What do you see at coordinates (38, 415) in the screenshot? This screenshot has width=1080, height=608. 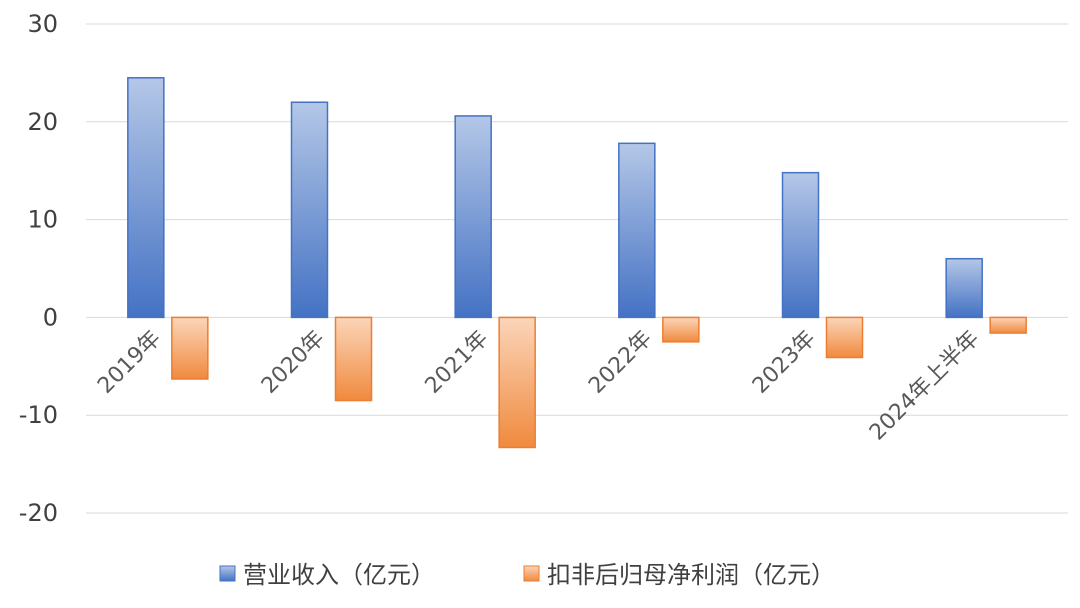 I see `y-tick-label: -10` at bounding box center [38, 415].